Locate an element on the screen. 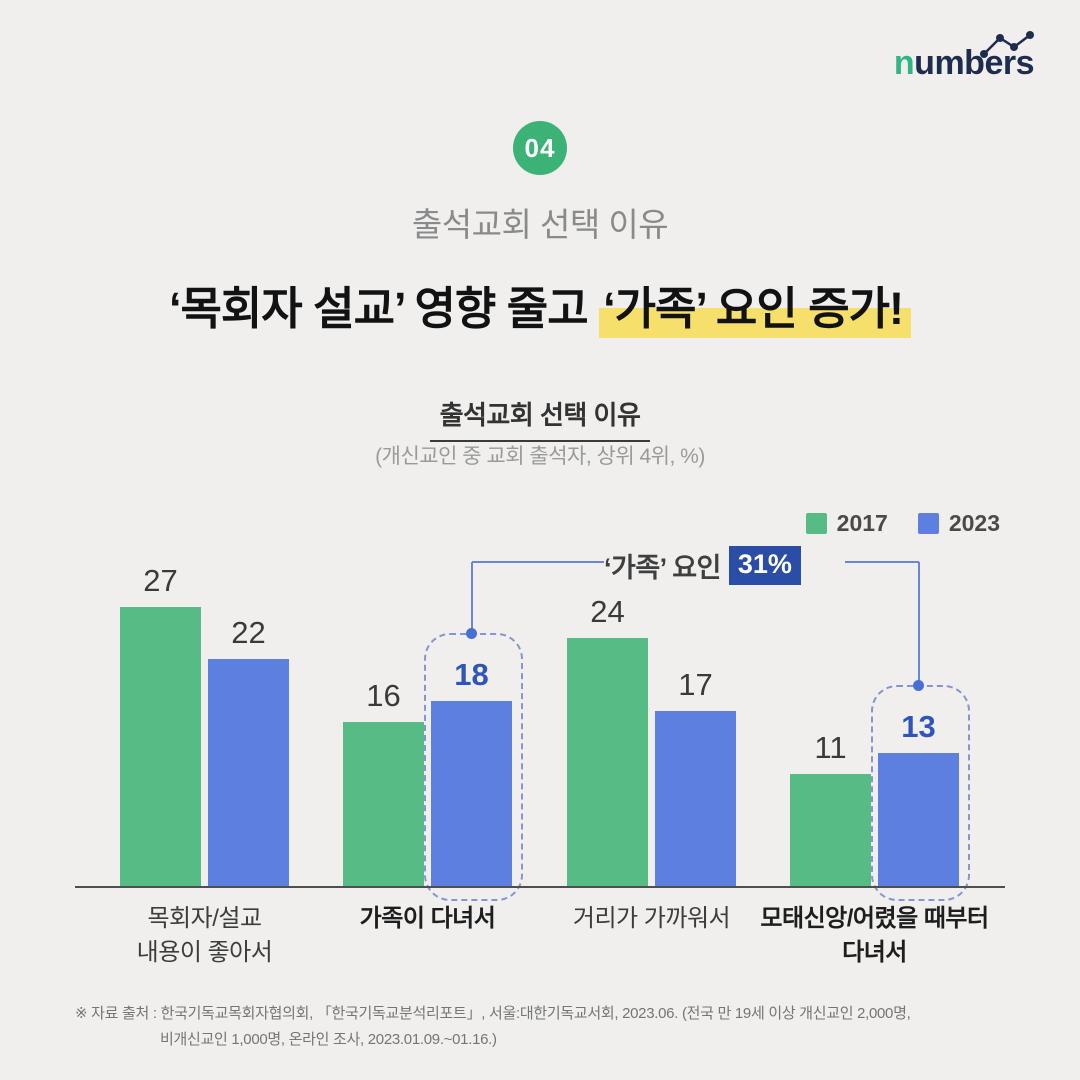 This screenshot has width=1080, height=1080. bar-2017-cat2 is located at coordinates (607, 763).